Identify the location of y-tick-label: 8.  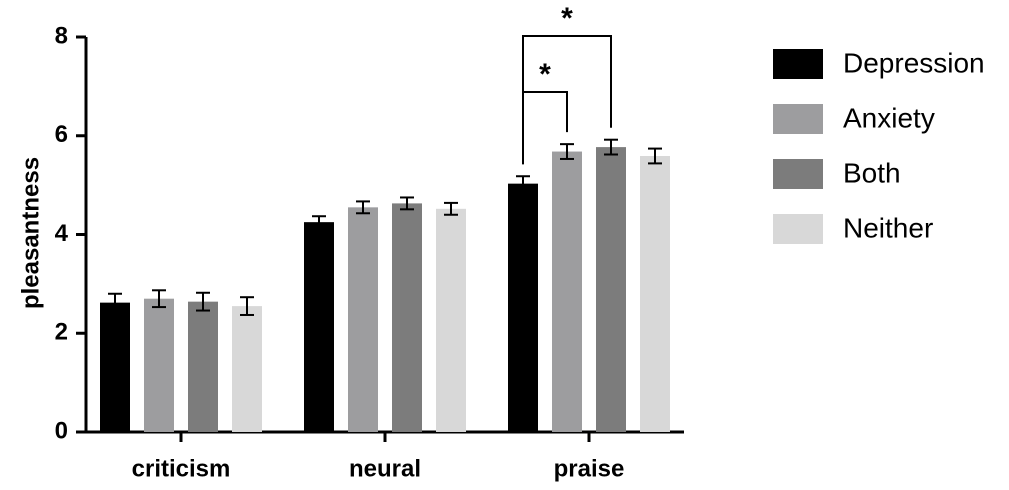
(61, 35).